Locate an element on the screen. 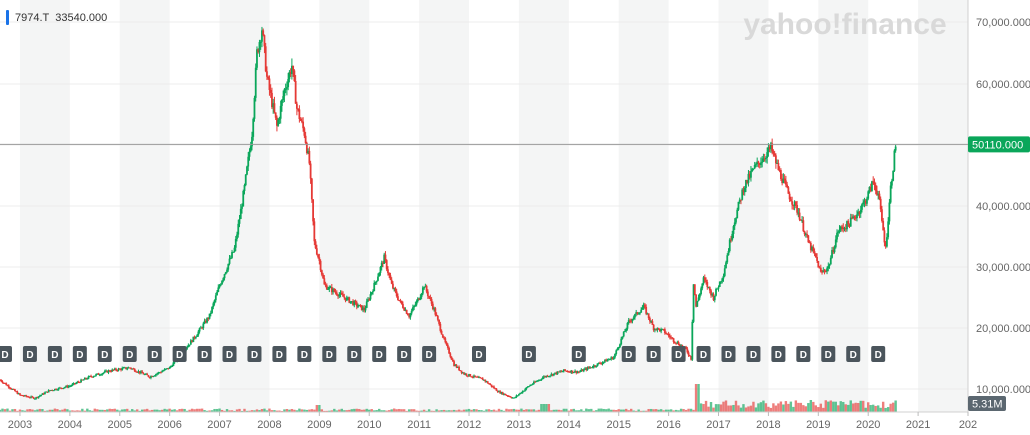 The image size is (1030, 435). ticker-value: 33540.000 is located at coordinates (81, 17).